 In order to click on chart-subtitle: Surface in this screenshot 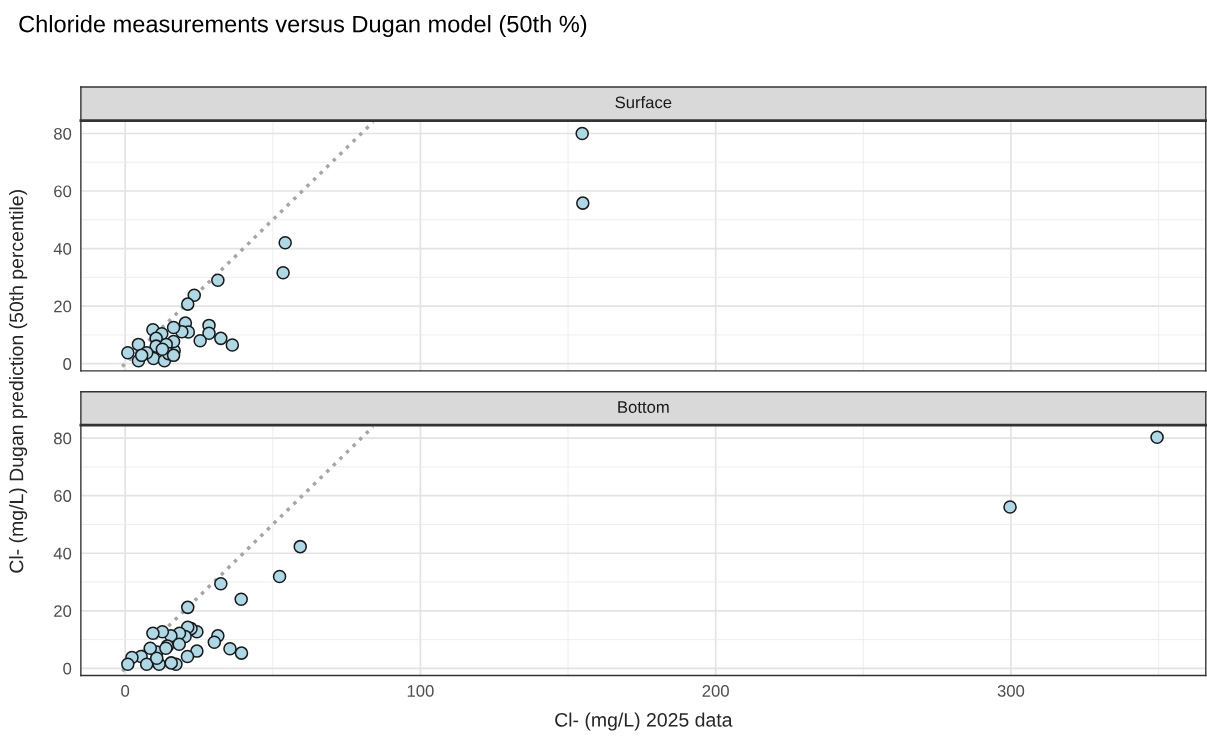, I will do `click(643, 102)`.